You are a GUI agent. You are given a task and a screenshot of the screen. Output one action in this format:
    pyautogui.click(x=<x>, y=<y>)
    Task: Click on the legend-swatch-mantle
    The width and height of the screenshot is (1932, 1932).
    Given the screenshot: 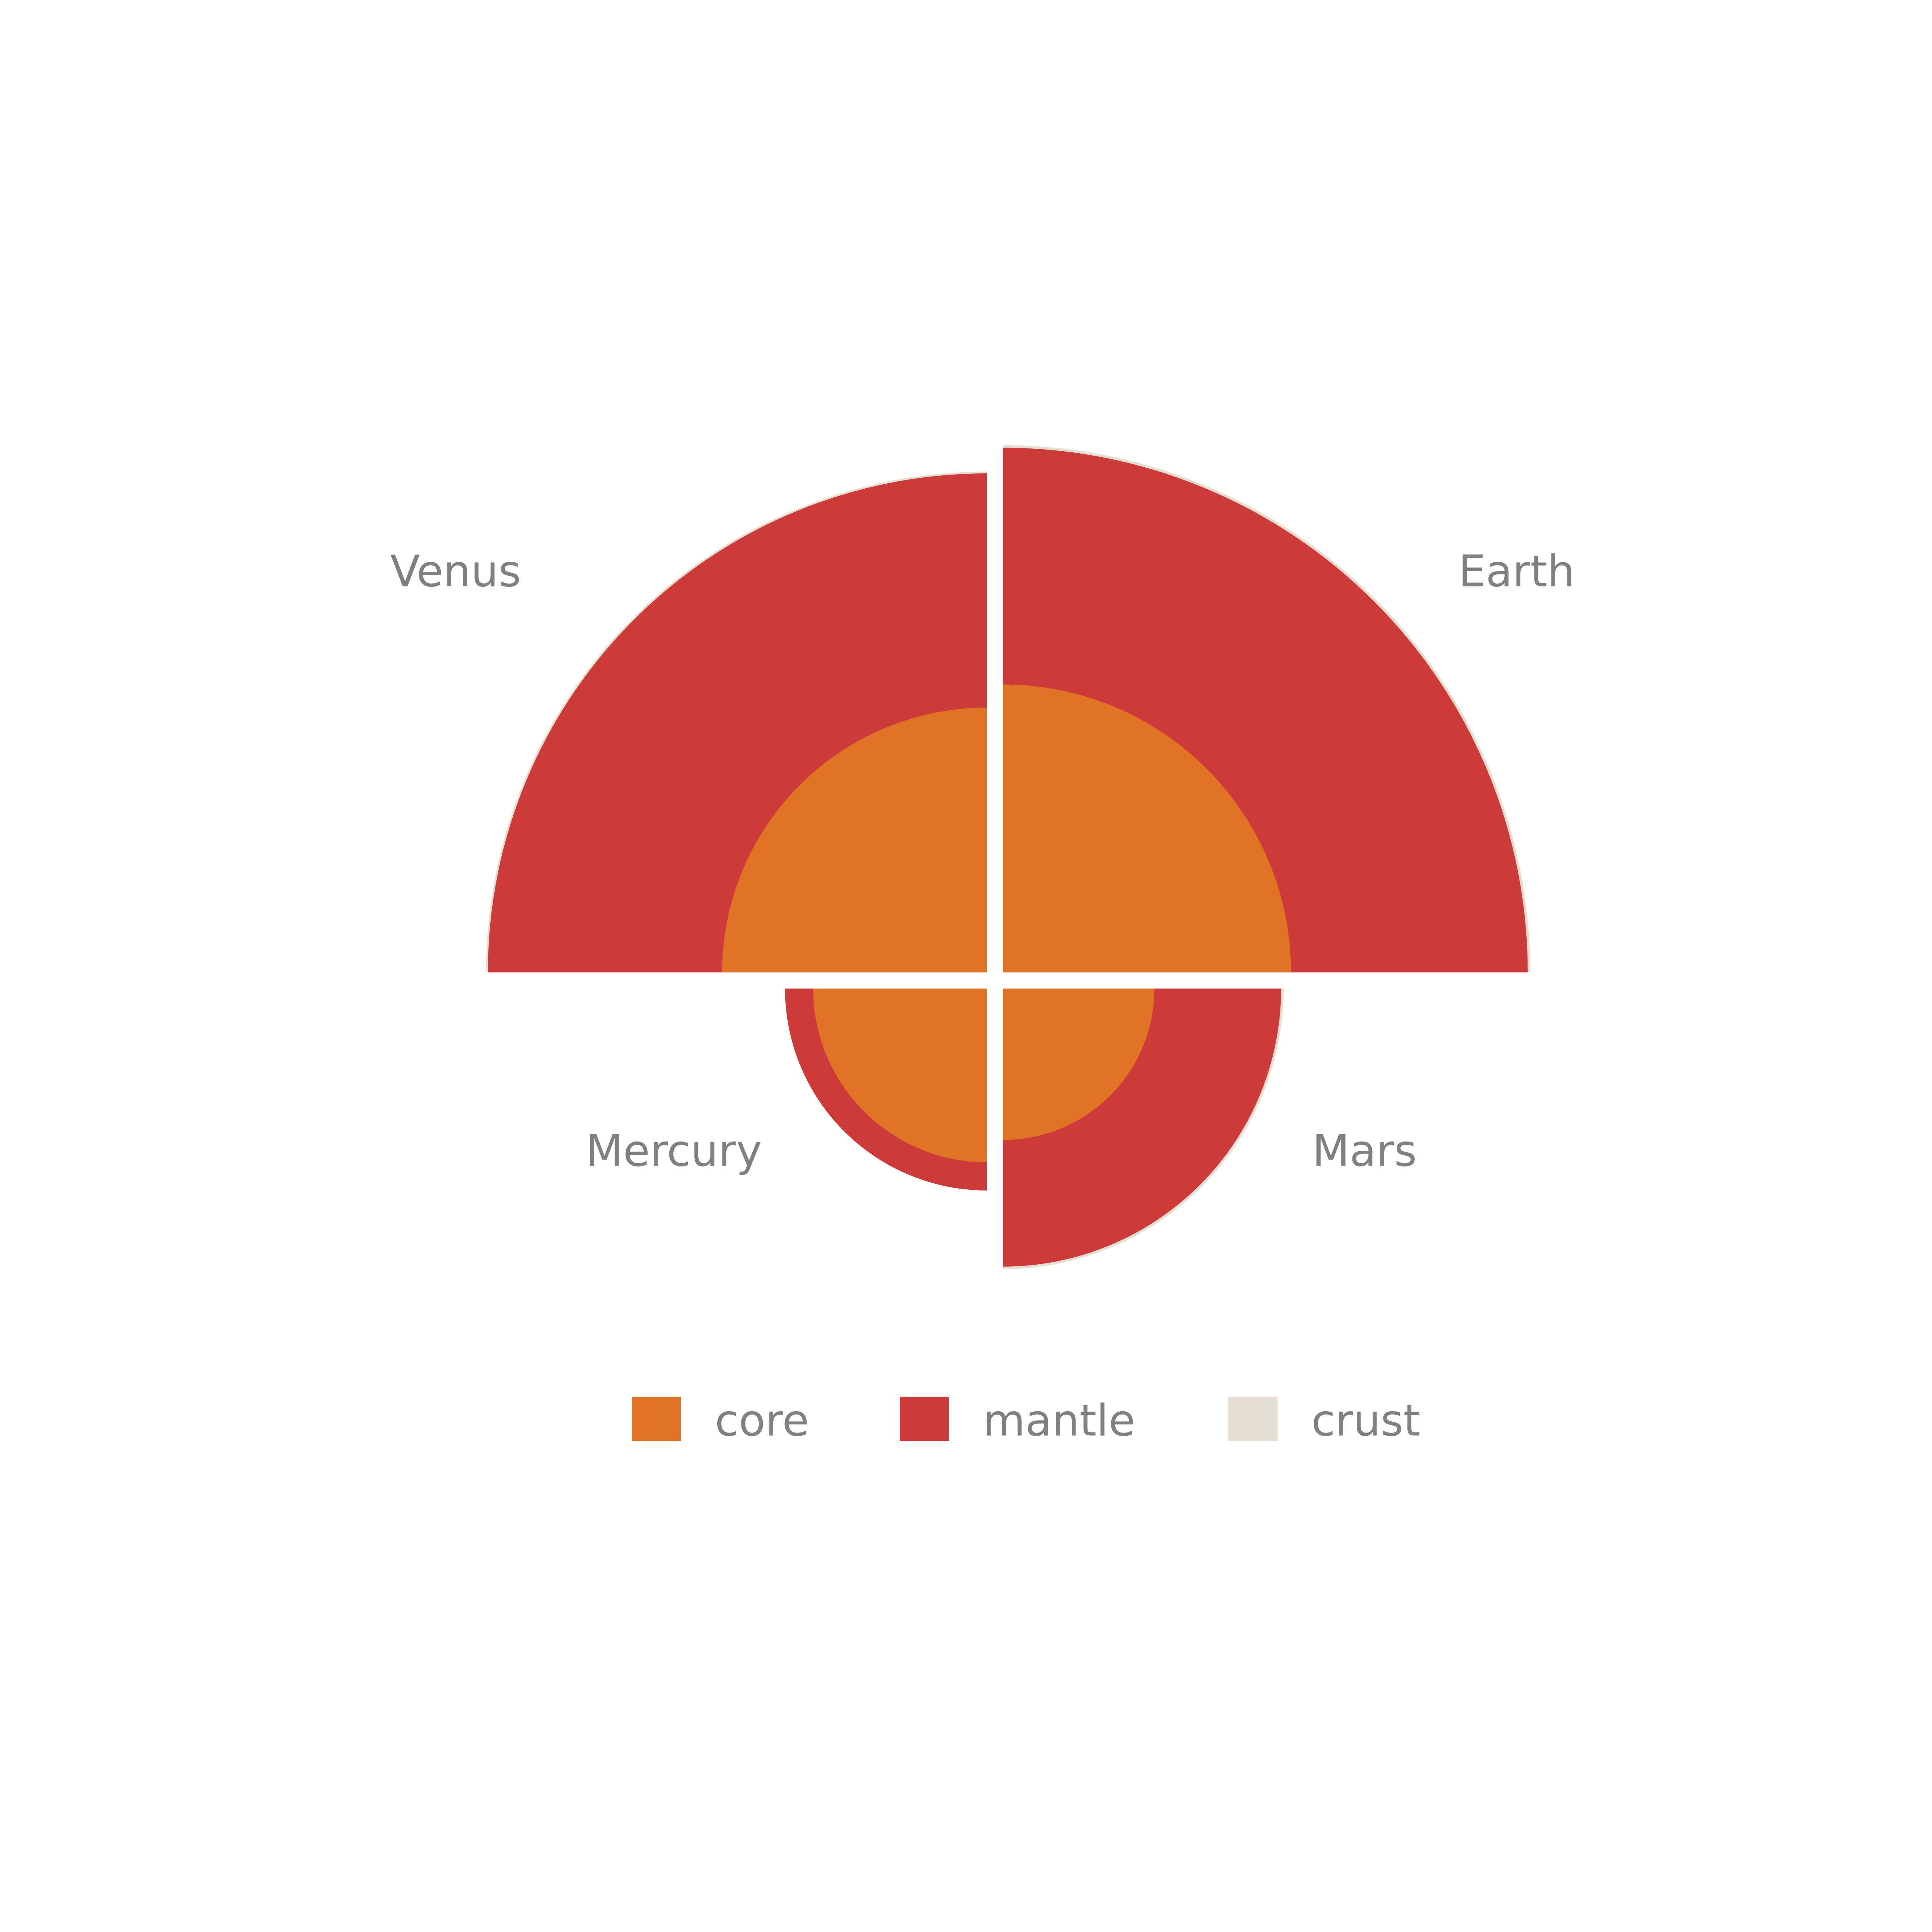 What is the action you would take?
    pyautogui.click(x=925, y=1419)
    